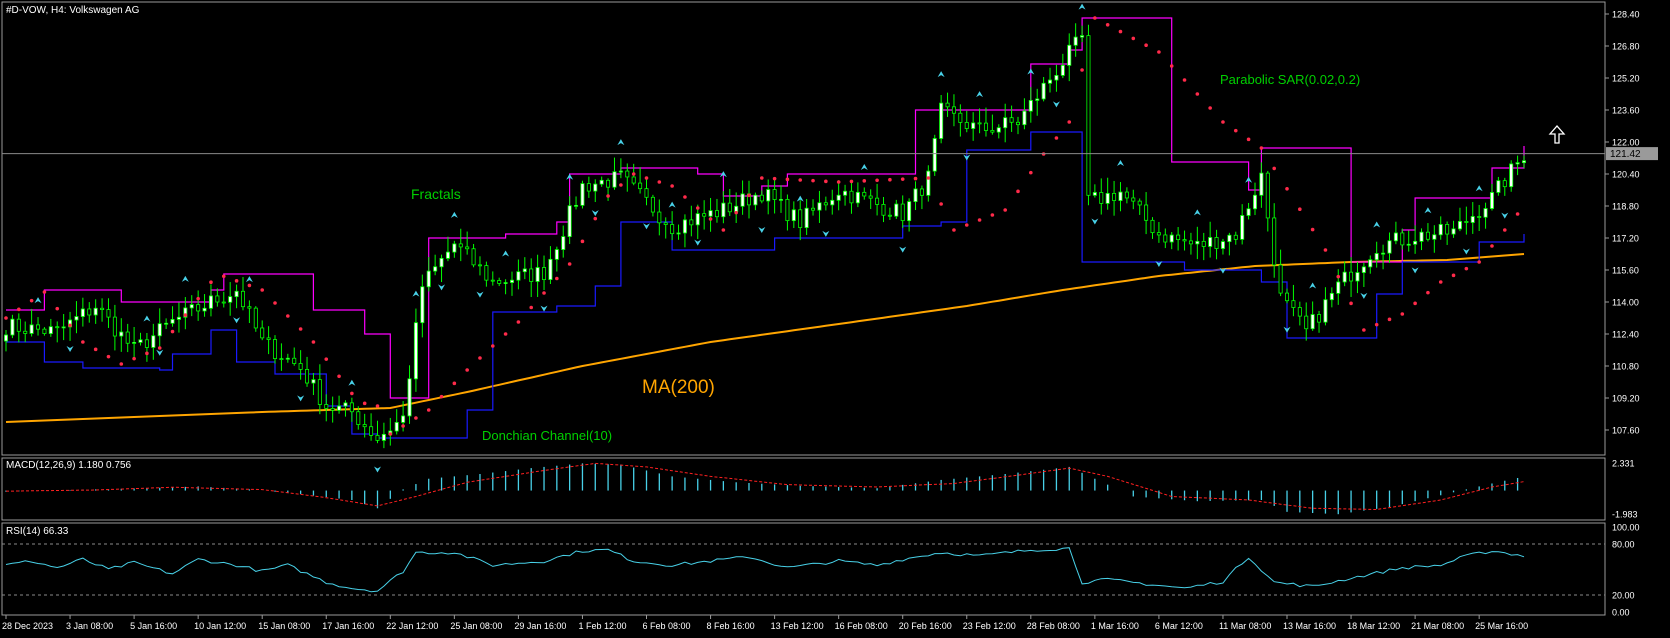  I want to click on rsi-tick-label: 80.00, so click(1623, 545).